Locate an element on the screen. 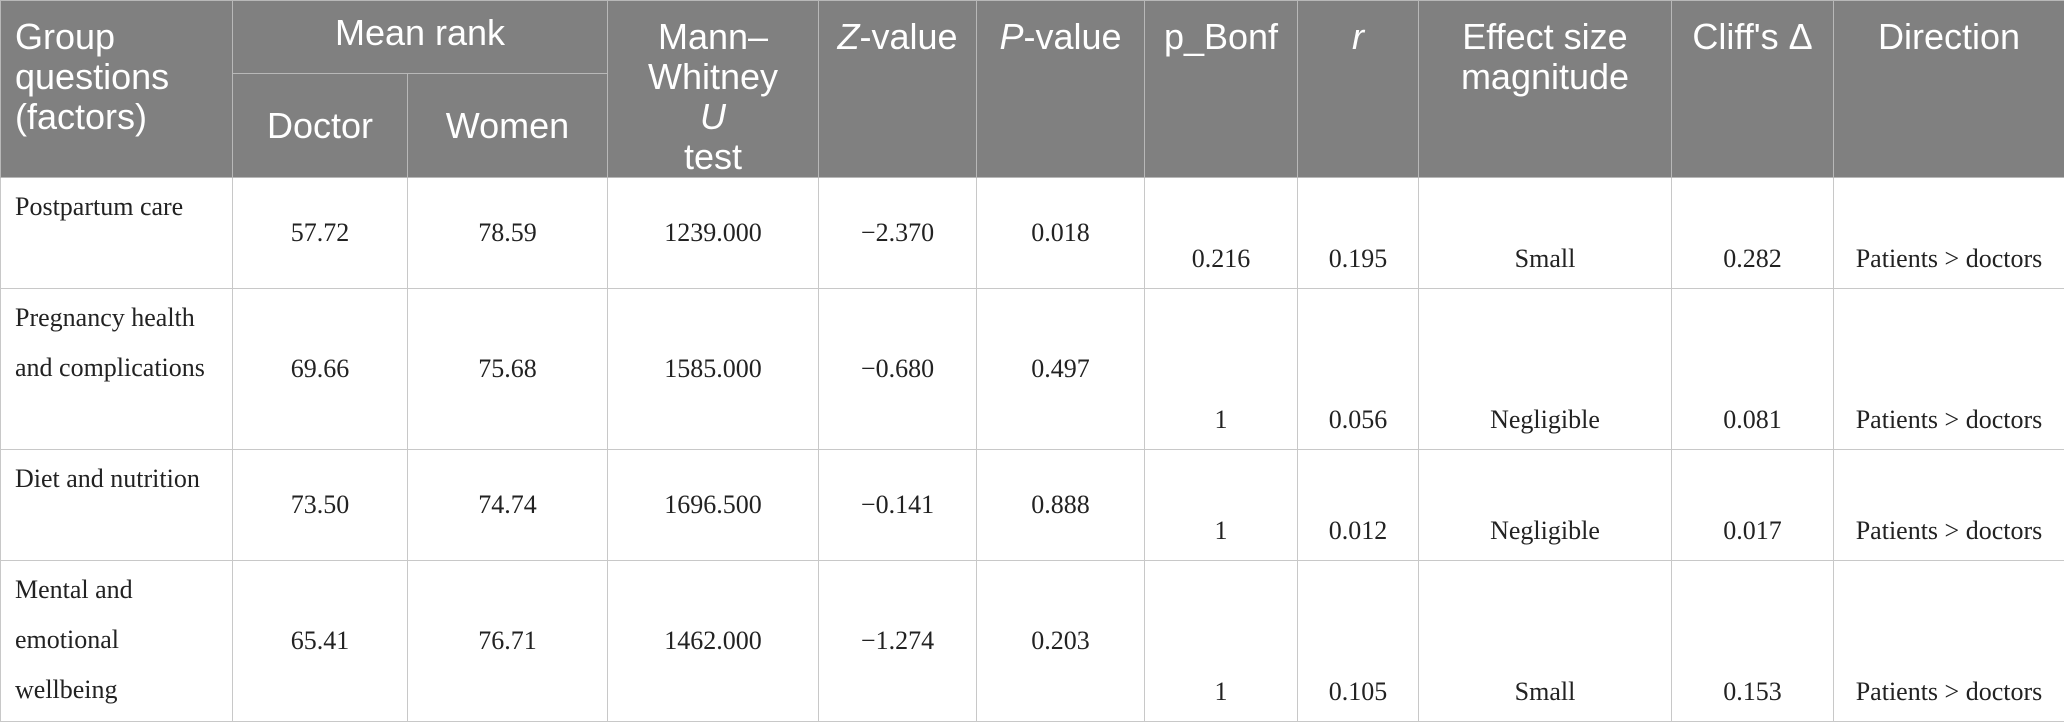  header-direction: Direction is located at coordinates (1949, 89).